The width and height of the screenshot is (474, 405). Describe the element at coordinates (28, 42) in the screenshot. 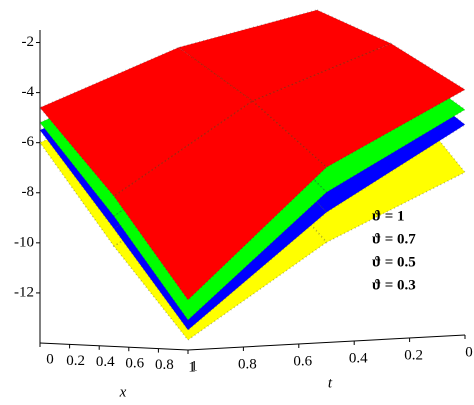

I see `z-tick-label: -2` at that location.